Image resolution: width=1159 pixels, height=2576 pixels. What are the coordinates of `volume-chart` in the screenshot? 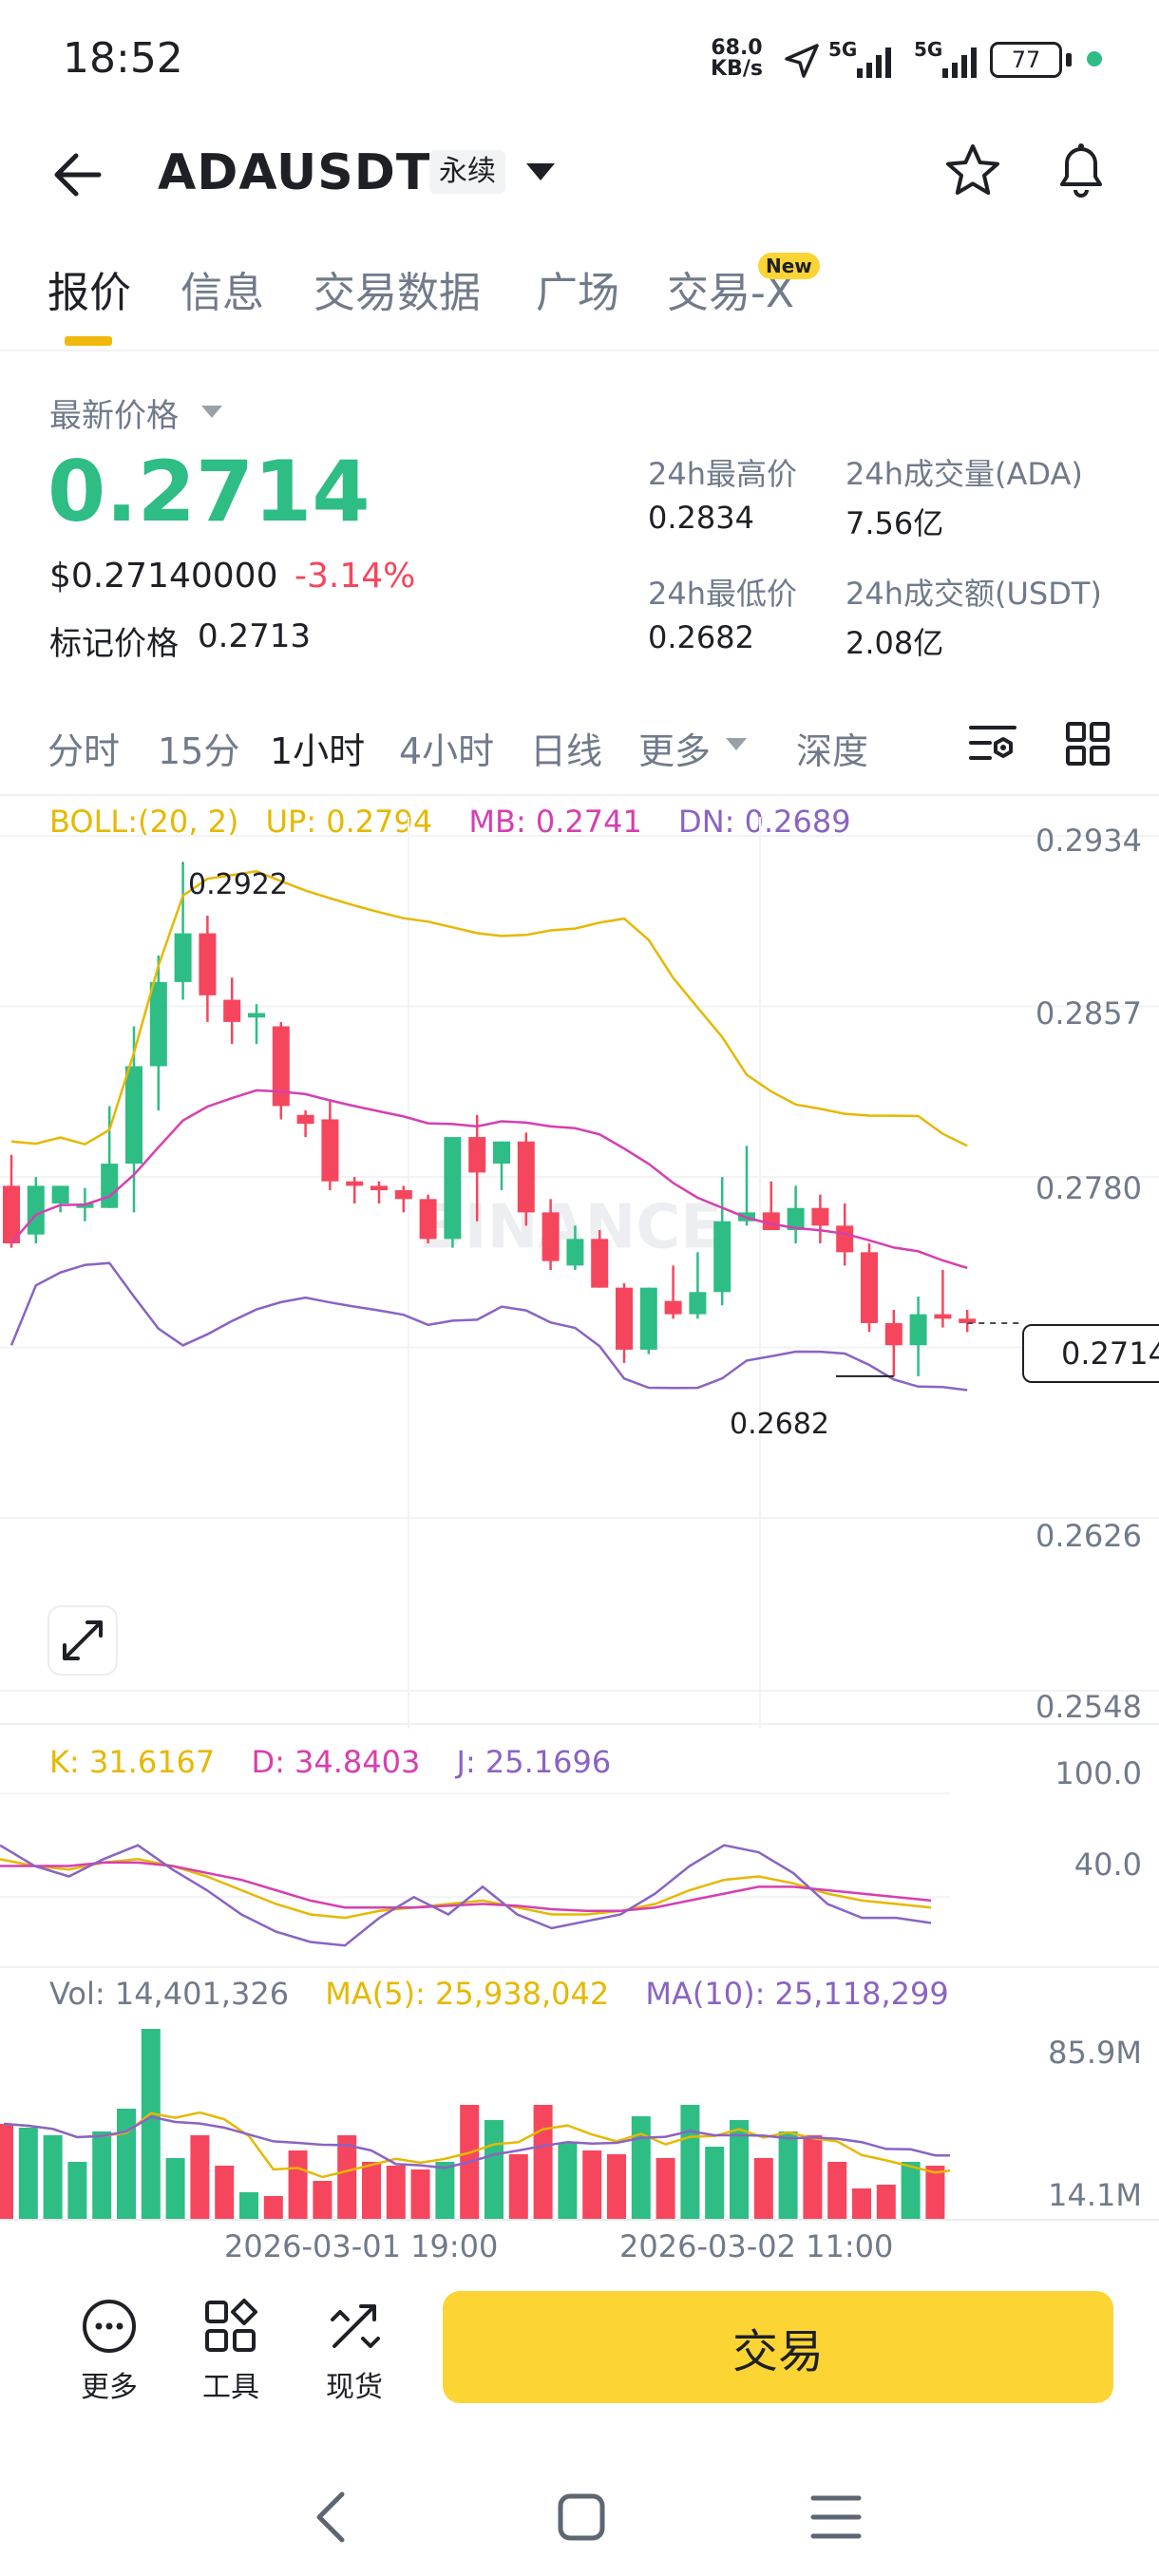 It's located at (475, 2121).